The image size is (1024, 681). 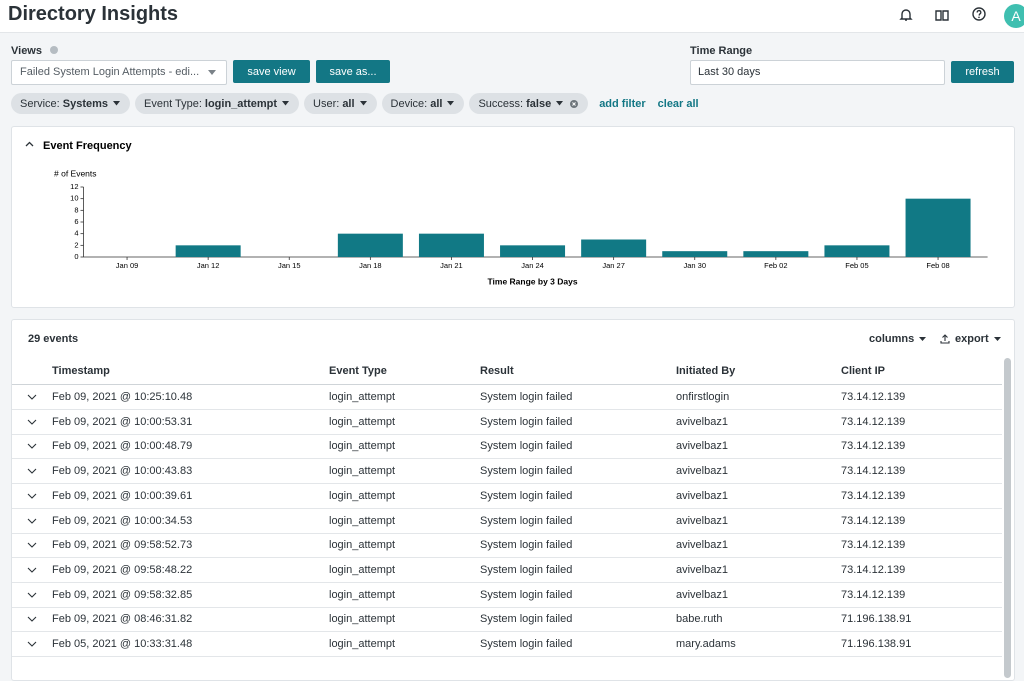 What do you see at coordinates (1014, 16) in the screenshot?
I see `avatar: A` at bounding box center [1014, 16].